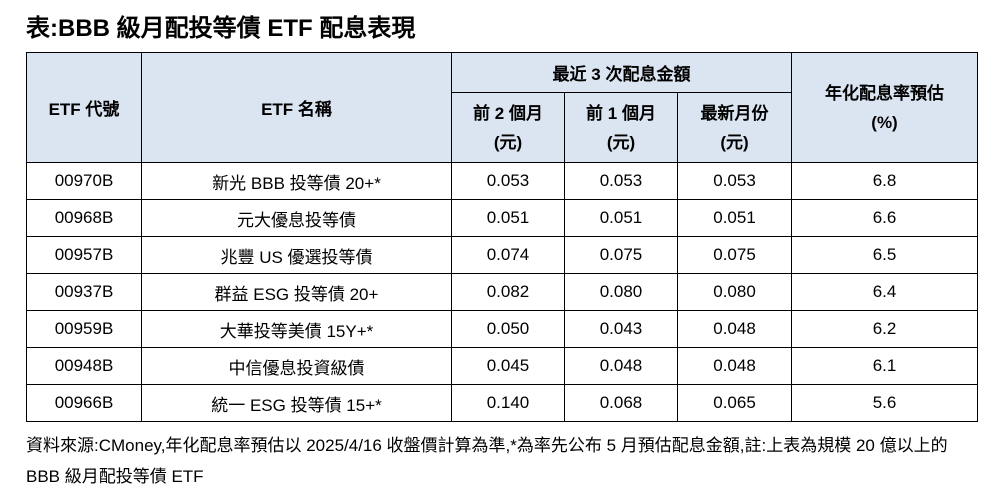 The image size is (1006, 492). What do you see at coordinates (508, 403) in the screenshot?
I see `dividend-m2-cell: 0.140` at bounding box center [508, 403].